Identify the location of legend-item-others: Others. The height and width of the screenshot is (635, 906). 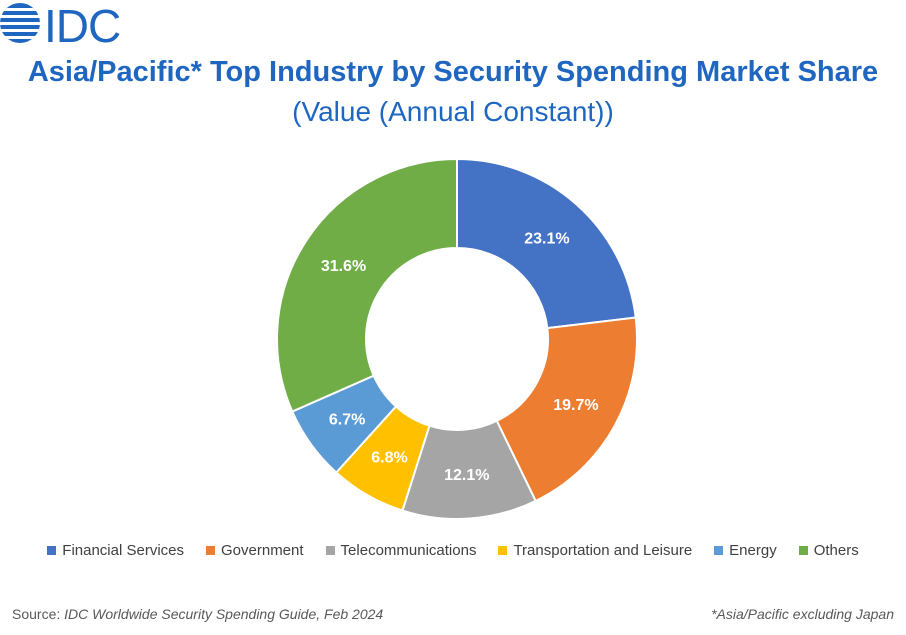
(828, 550).